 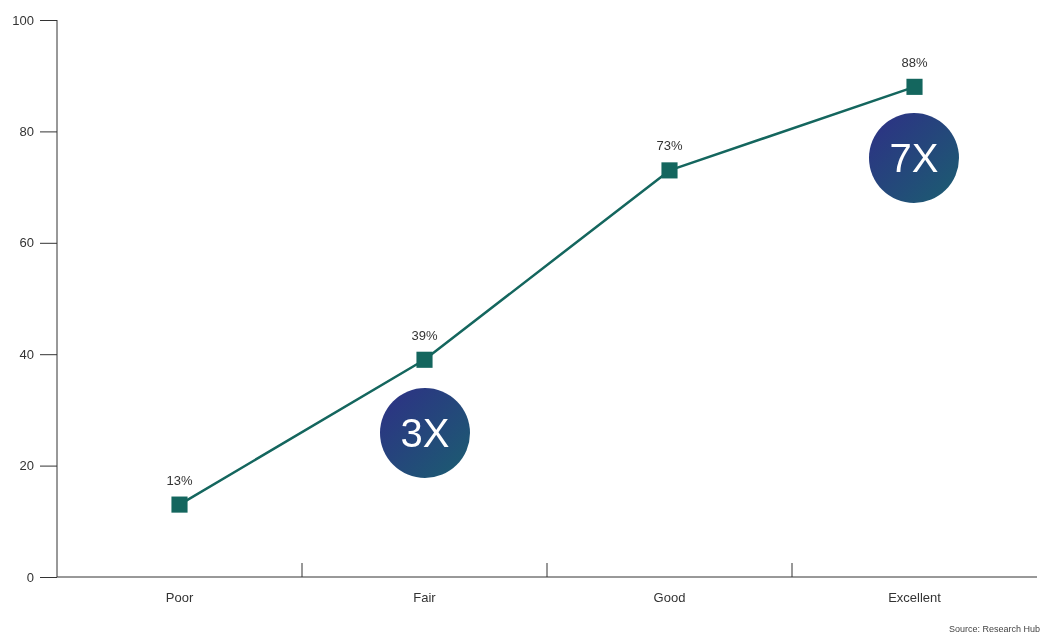 What do you see at coordinates (914, 62) in the screenshot?
I see `data-label: 88%` at bounding box center [914, 62].